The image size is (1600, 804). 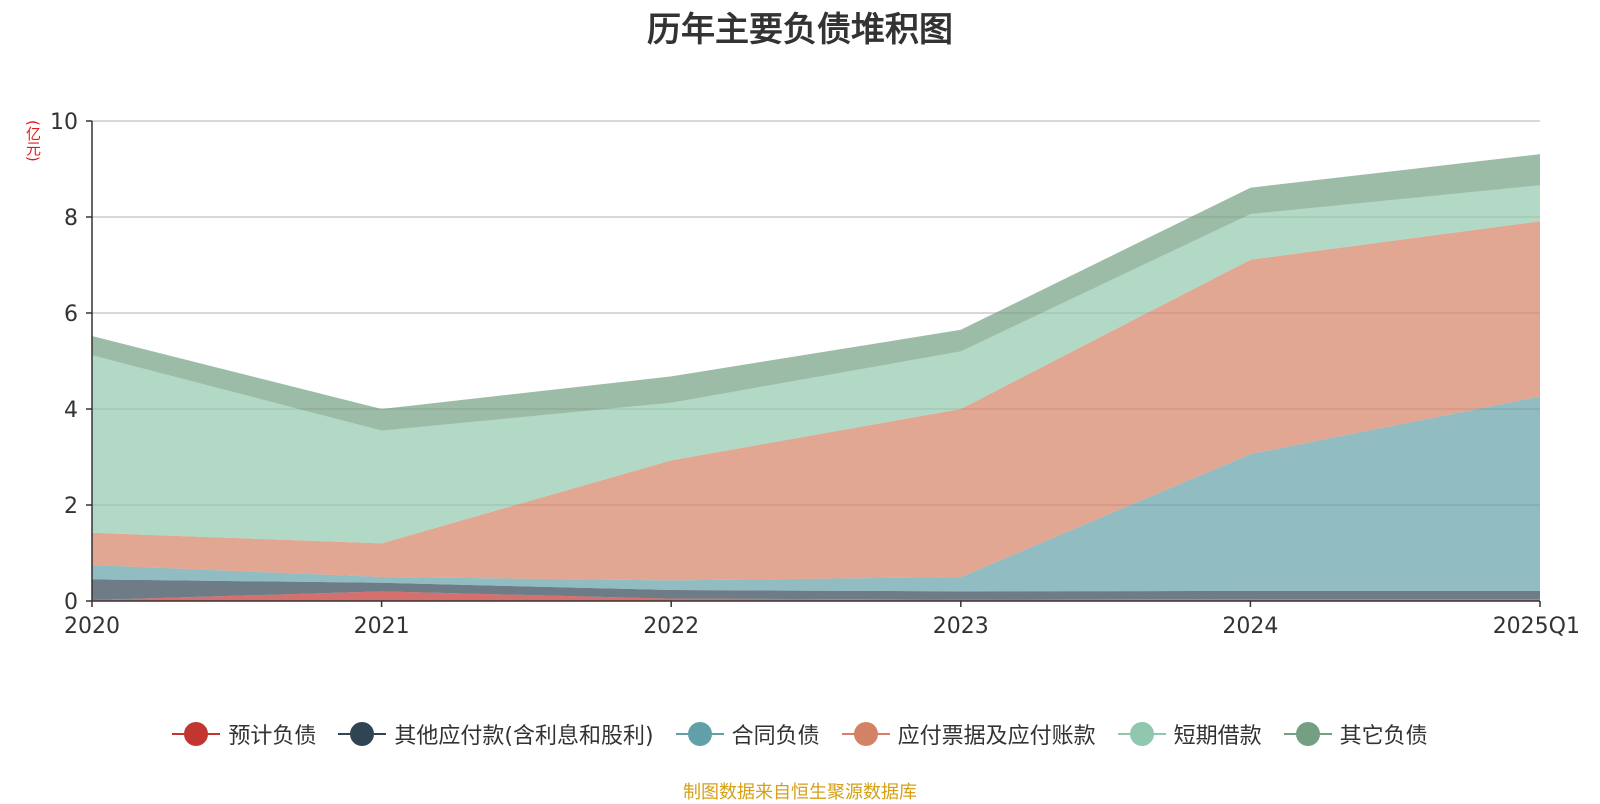 I want to click on y-tick-labels: 0 2 4 6 8 10, so click(x=64, y=362).